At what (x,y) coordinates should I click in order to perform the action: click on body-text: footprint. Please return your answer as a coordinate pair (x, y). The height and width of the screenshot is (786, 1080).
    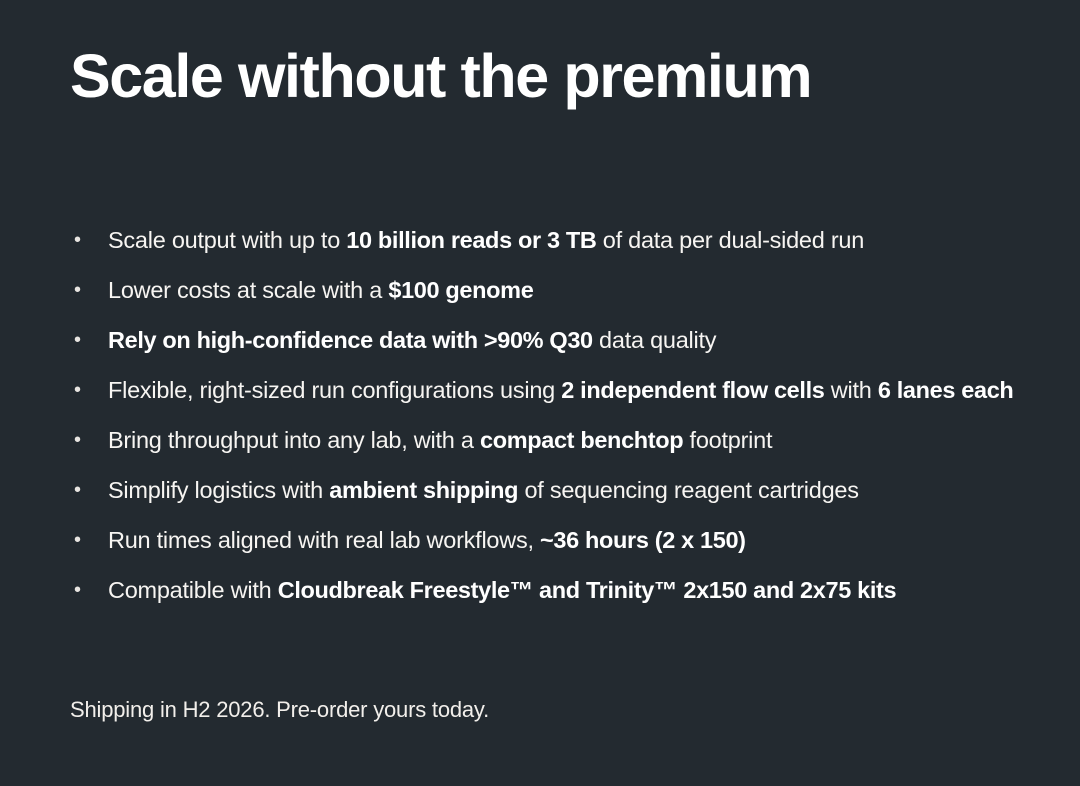
    Looking at the image, I should click on (728, 440).